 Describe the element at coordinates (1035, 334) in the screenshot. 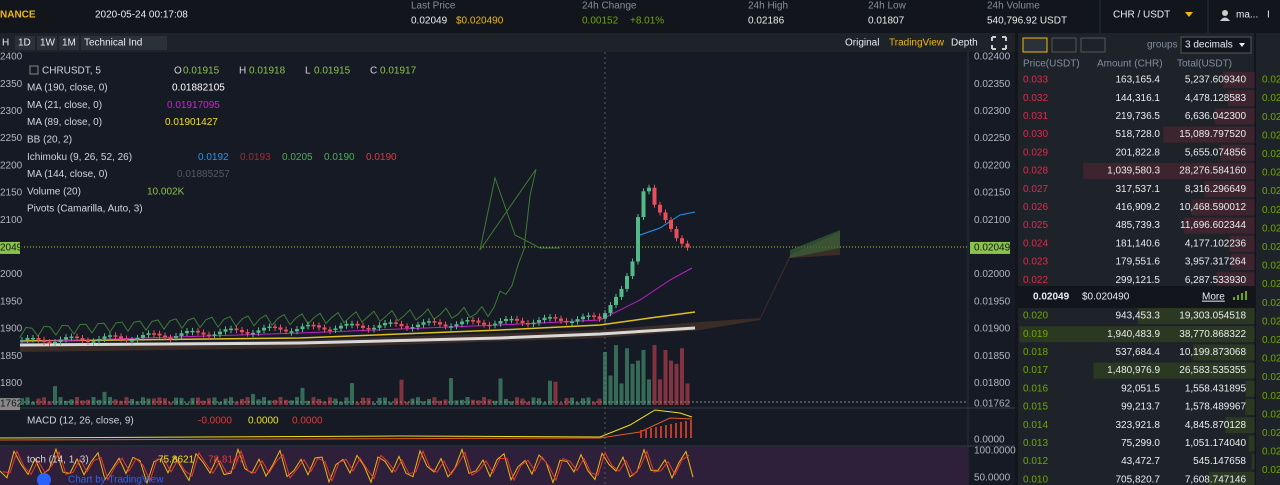

I see `ob-price: 0.019` at that location.